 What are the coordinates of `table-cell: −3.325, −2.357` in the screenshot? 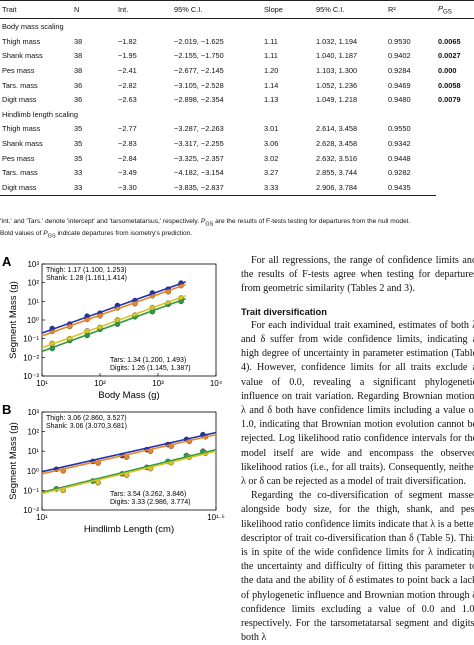 It's located at (199, 158).